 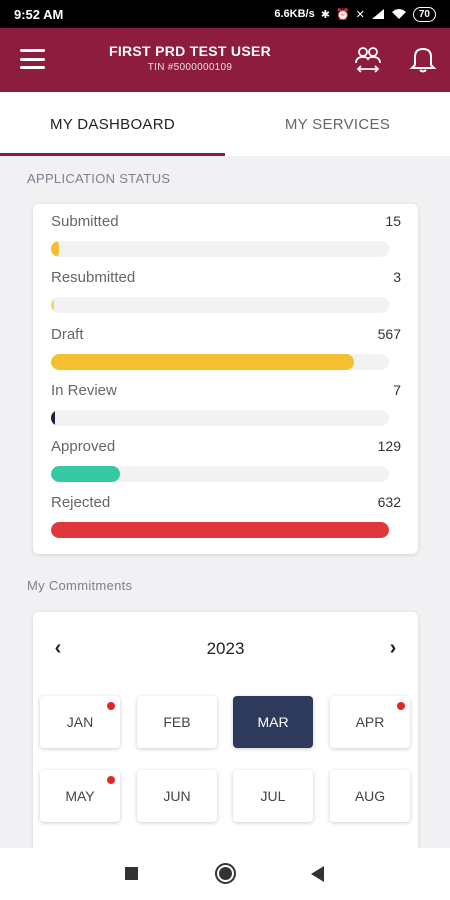 What do you see at coordinates (93, 277) in the screenshot?
I see `status-label: Resubmitted` at bounding box center [93, 277].